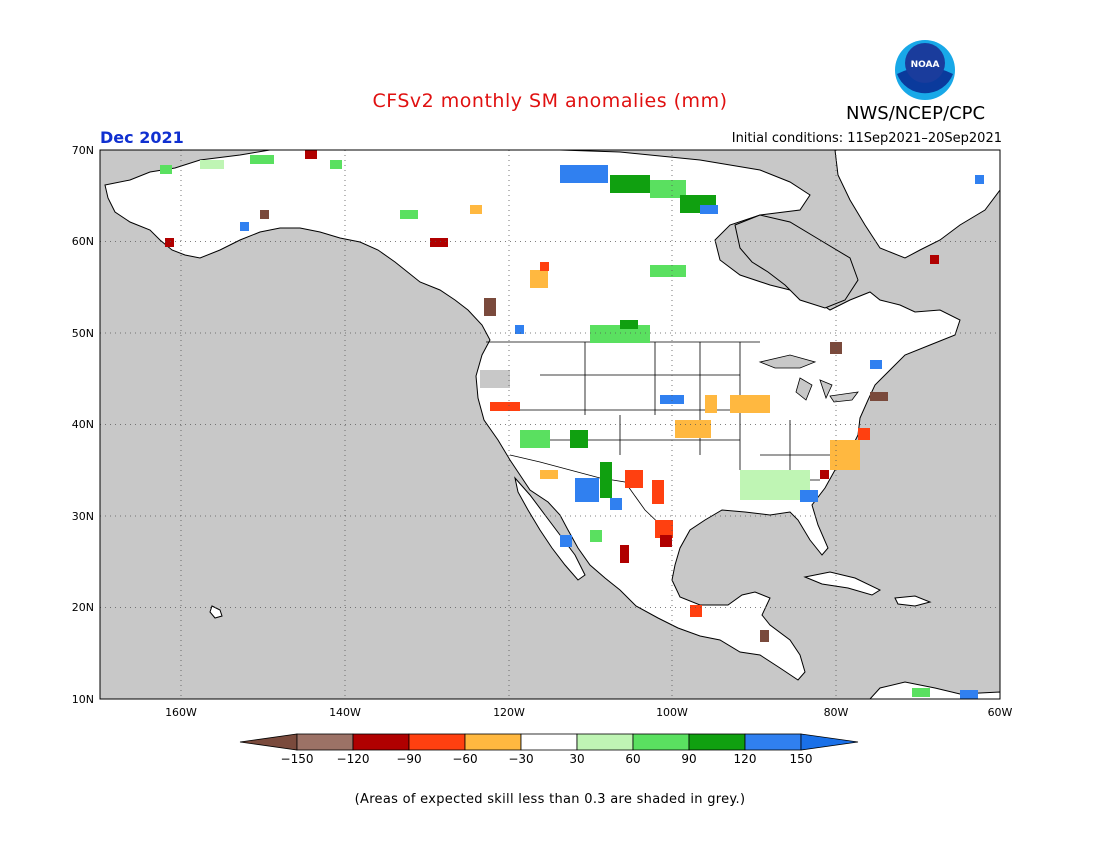 Image resolution: width=1100 pixels, height=850 pixels. What do you see at coordinates (83, 150) in the screenshot?
I see `lat-label: 70N` at bounding box center [83, 150].